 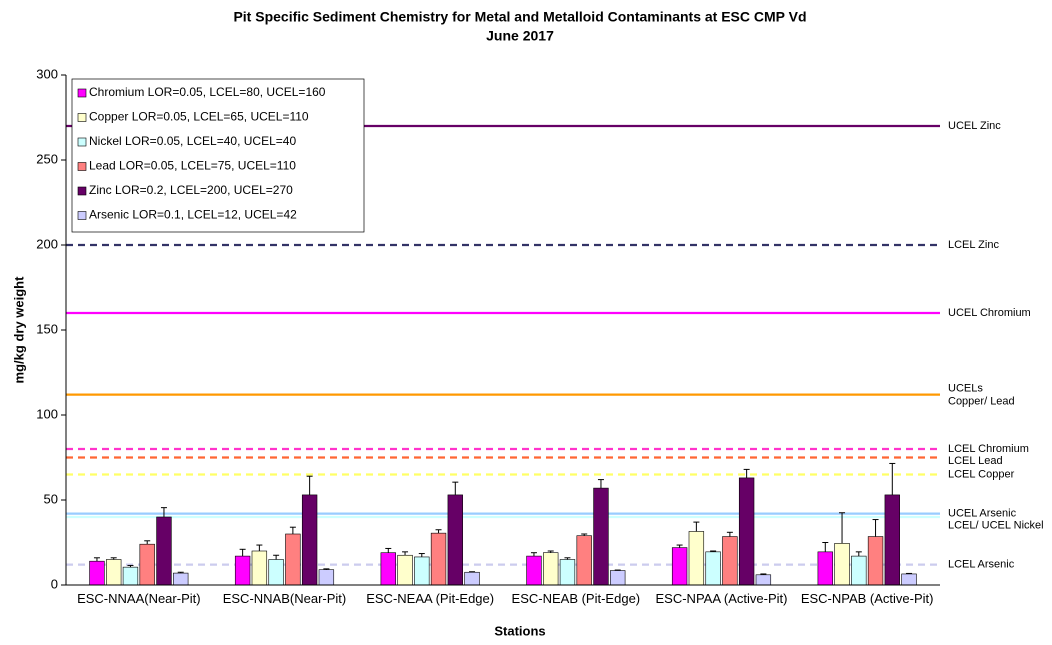 I want to click on y-tick-label: 50, so click(x=51, y=498).